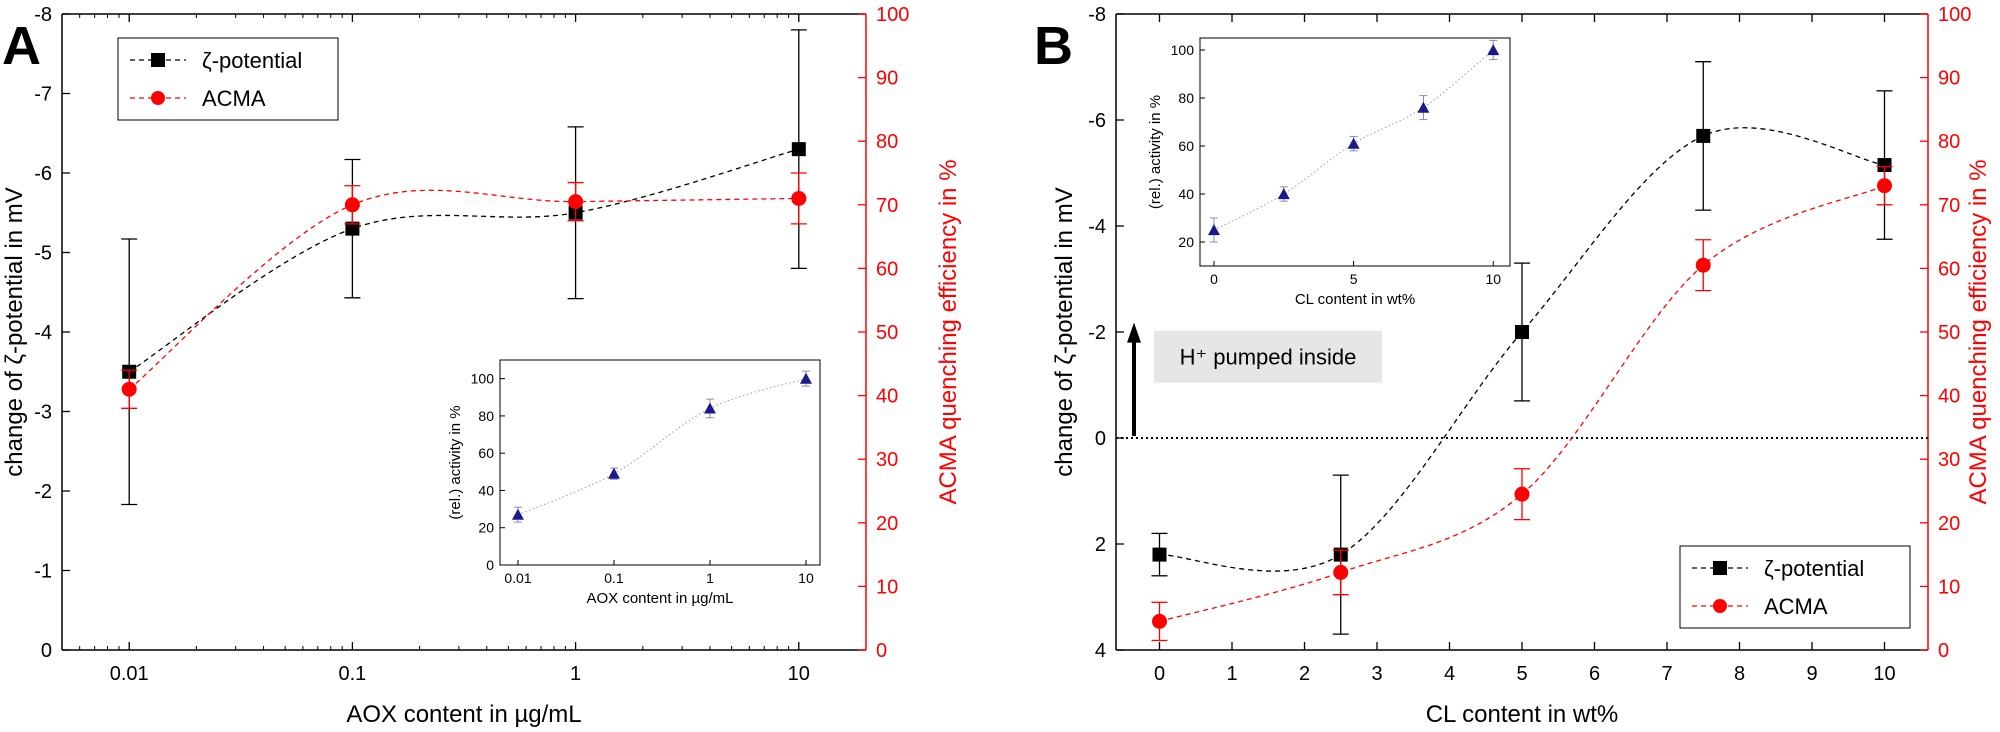 The height and width of the screenshot is (732, 2000). I want to click on x-tick-label: 7, so click(1666, 674).